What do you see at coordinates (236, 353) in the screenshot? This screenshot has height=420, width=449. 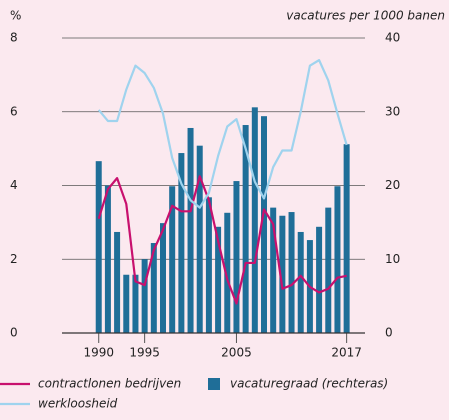 I see `x-tick-label: 2005` at bounding box center [236, 353].